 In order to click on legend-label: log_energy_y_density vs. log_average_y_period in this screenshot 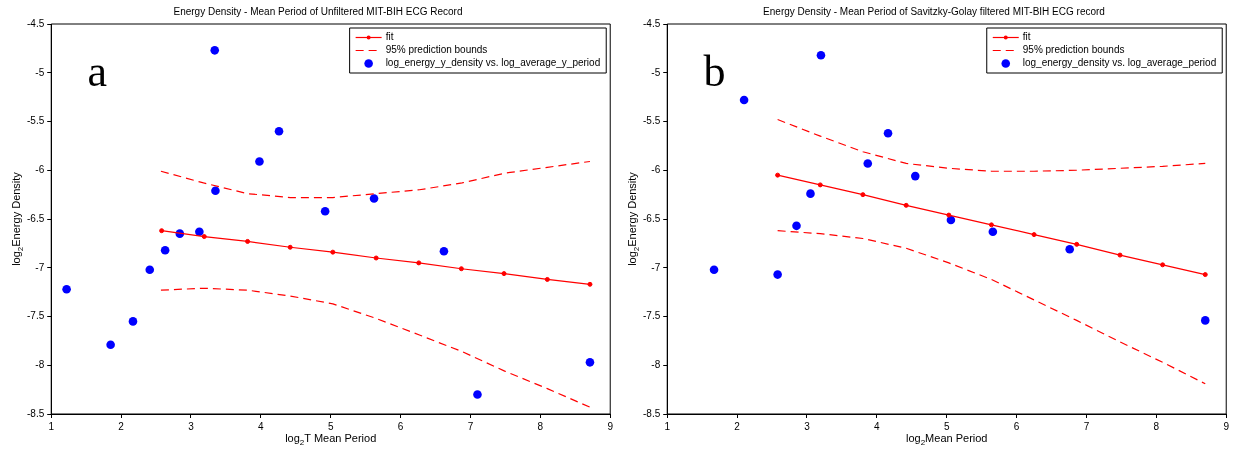, I will do `click(493, 63)`.